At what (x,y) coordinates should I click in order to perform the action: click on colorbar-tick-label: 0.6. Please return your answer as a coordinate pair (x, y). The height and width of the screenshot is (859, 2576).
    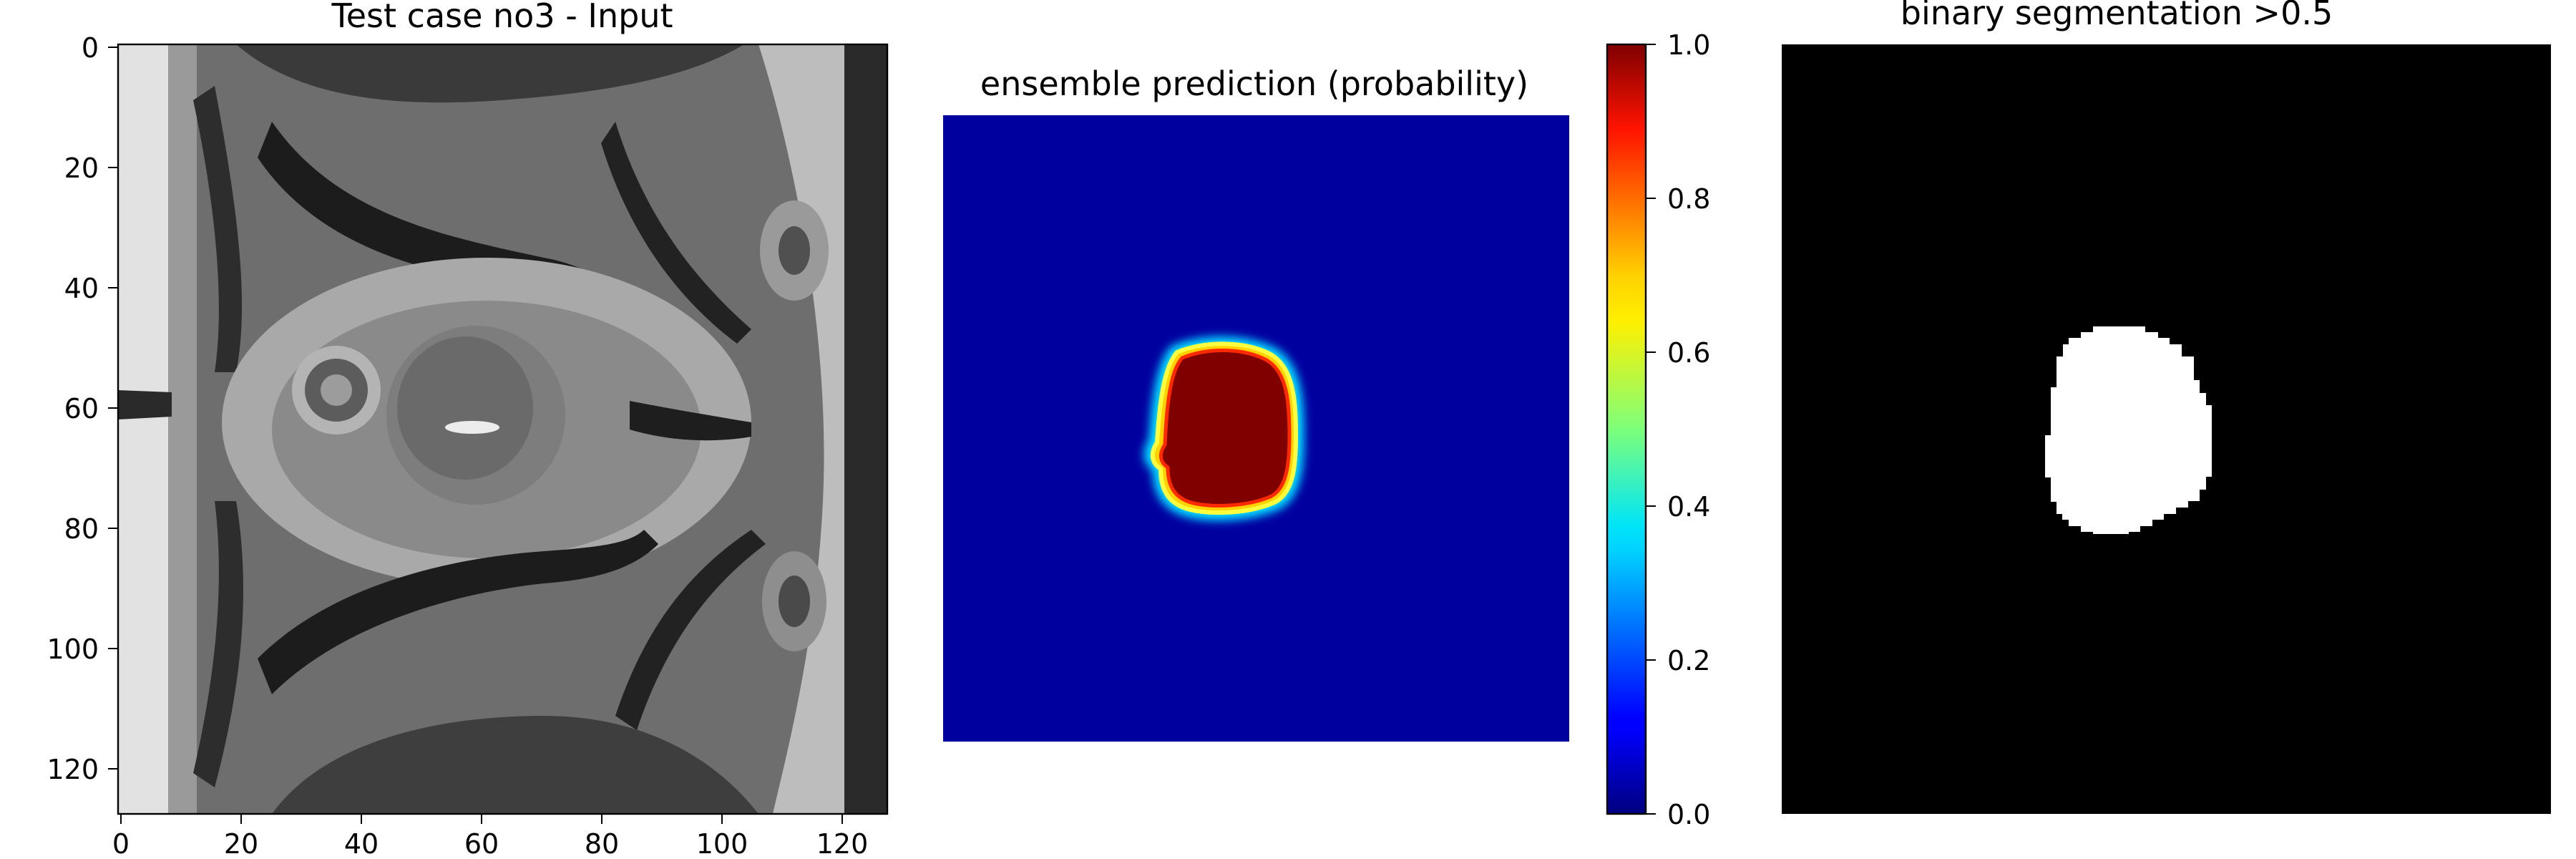
    Looking at the image, I should click on (1688, 353).